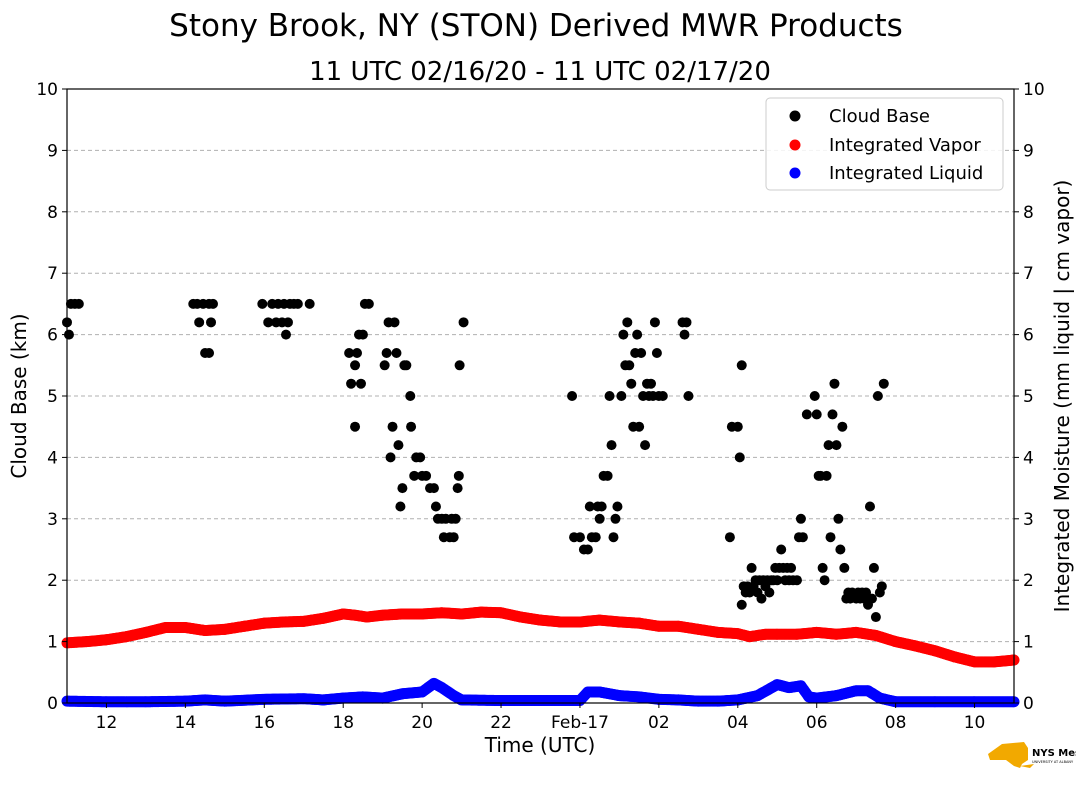  Describe the element at coordinates (52, 151) in the screenshot. I see `y-tick-label: 9` at that location.